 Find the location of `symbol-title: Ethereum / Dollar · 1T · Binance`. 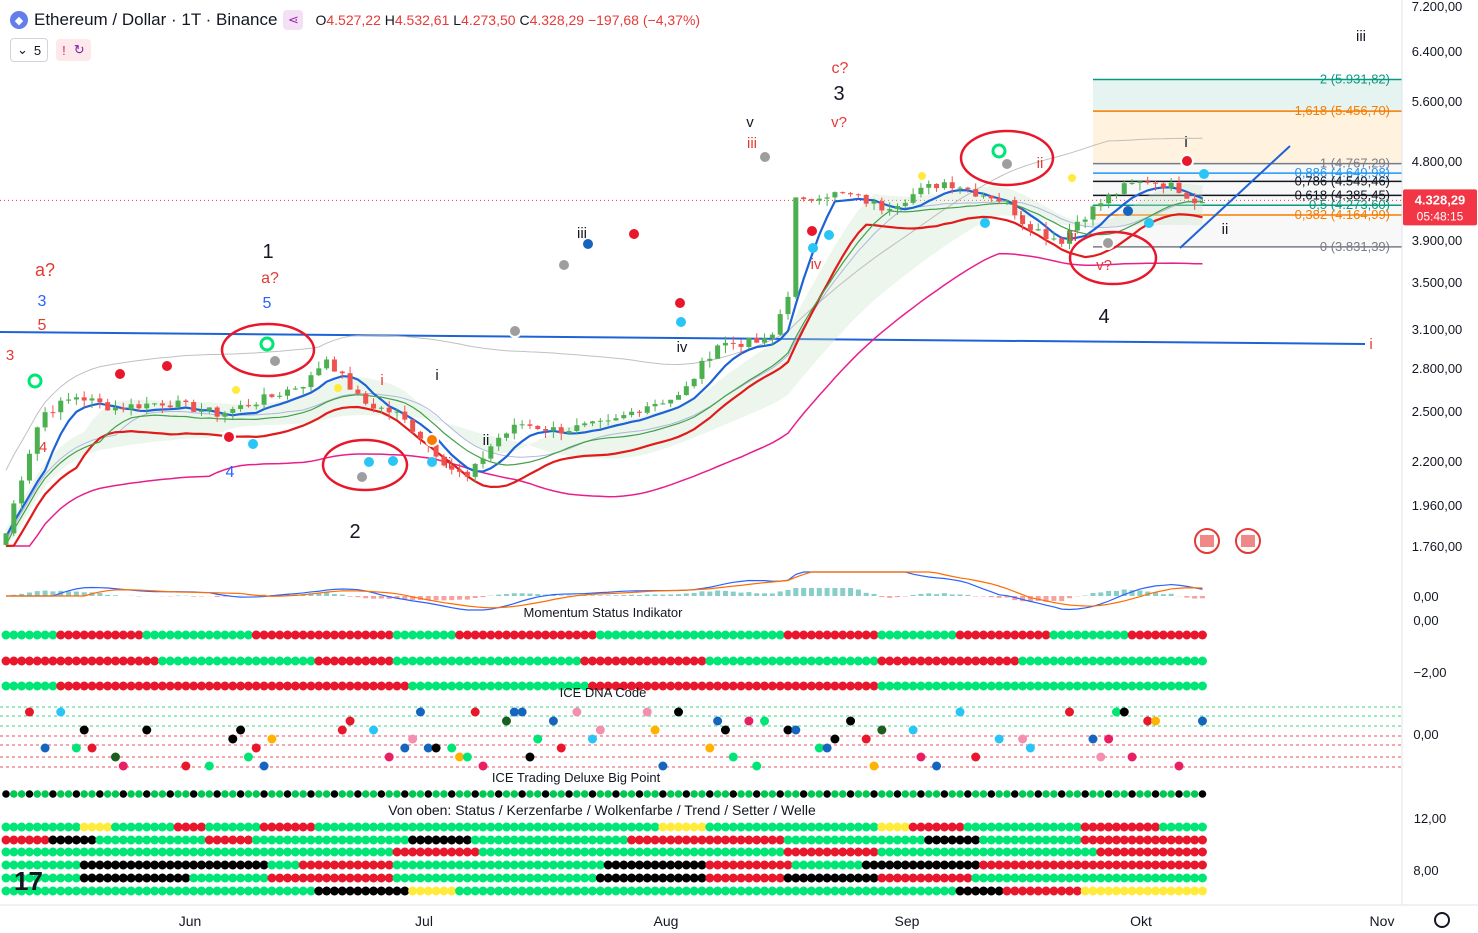

symbol-title: Ethereum / Dollar · 1T · Binance is located at coordinates (156, 19).